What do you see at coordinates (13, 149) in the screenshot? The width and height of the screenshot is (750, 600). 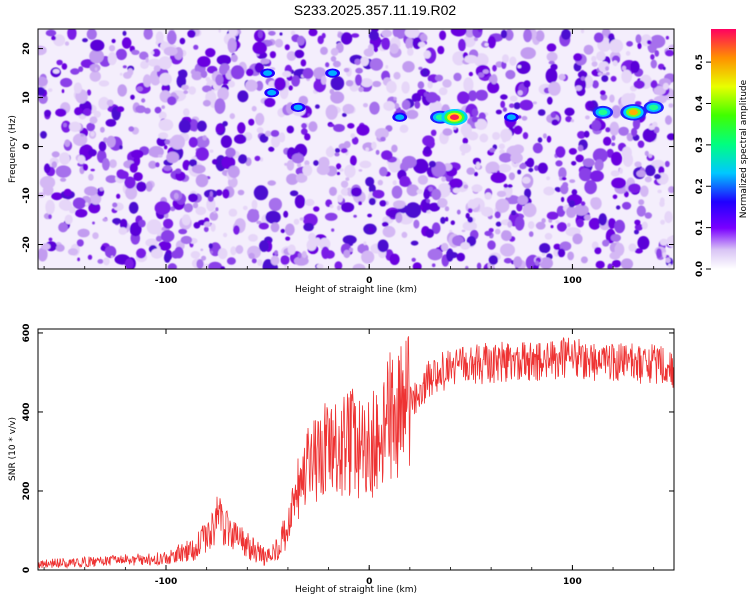 I see `spectrogram-y-label: Frequency (Hz)` at bounding box center [13, 149].